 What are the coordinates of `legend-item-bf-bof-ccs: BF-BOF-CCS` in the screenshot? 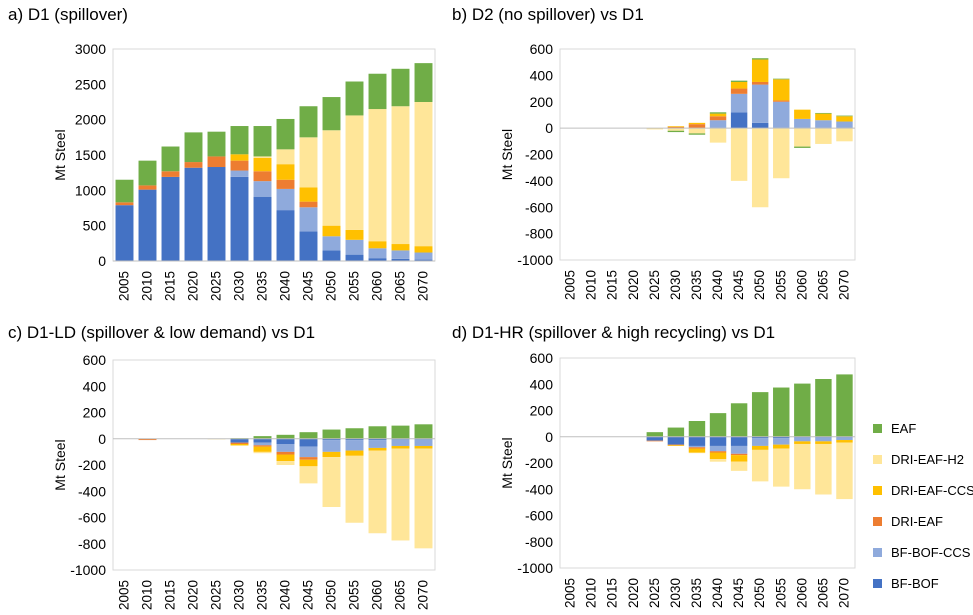 It's located at (921, 552).